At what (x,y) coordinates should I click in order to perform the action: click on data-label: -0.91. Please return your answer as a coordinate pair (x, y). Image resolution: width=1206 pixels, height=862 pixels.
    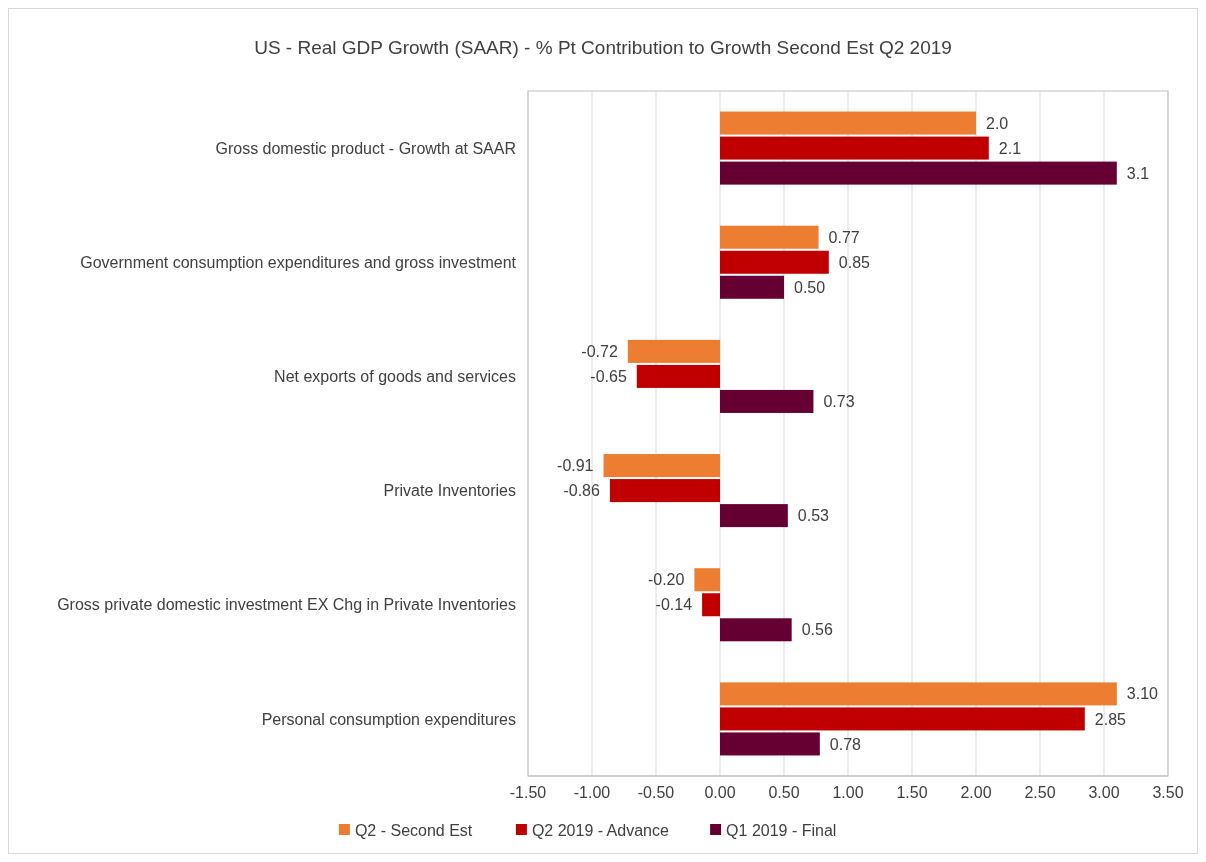
    Looking at the image, I should click on (575, 466).